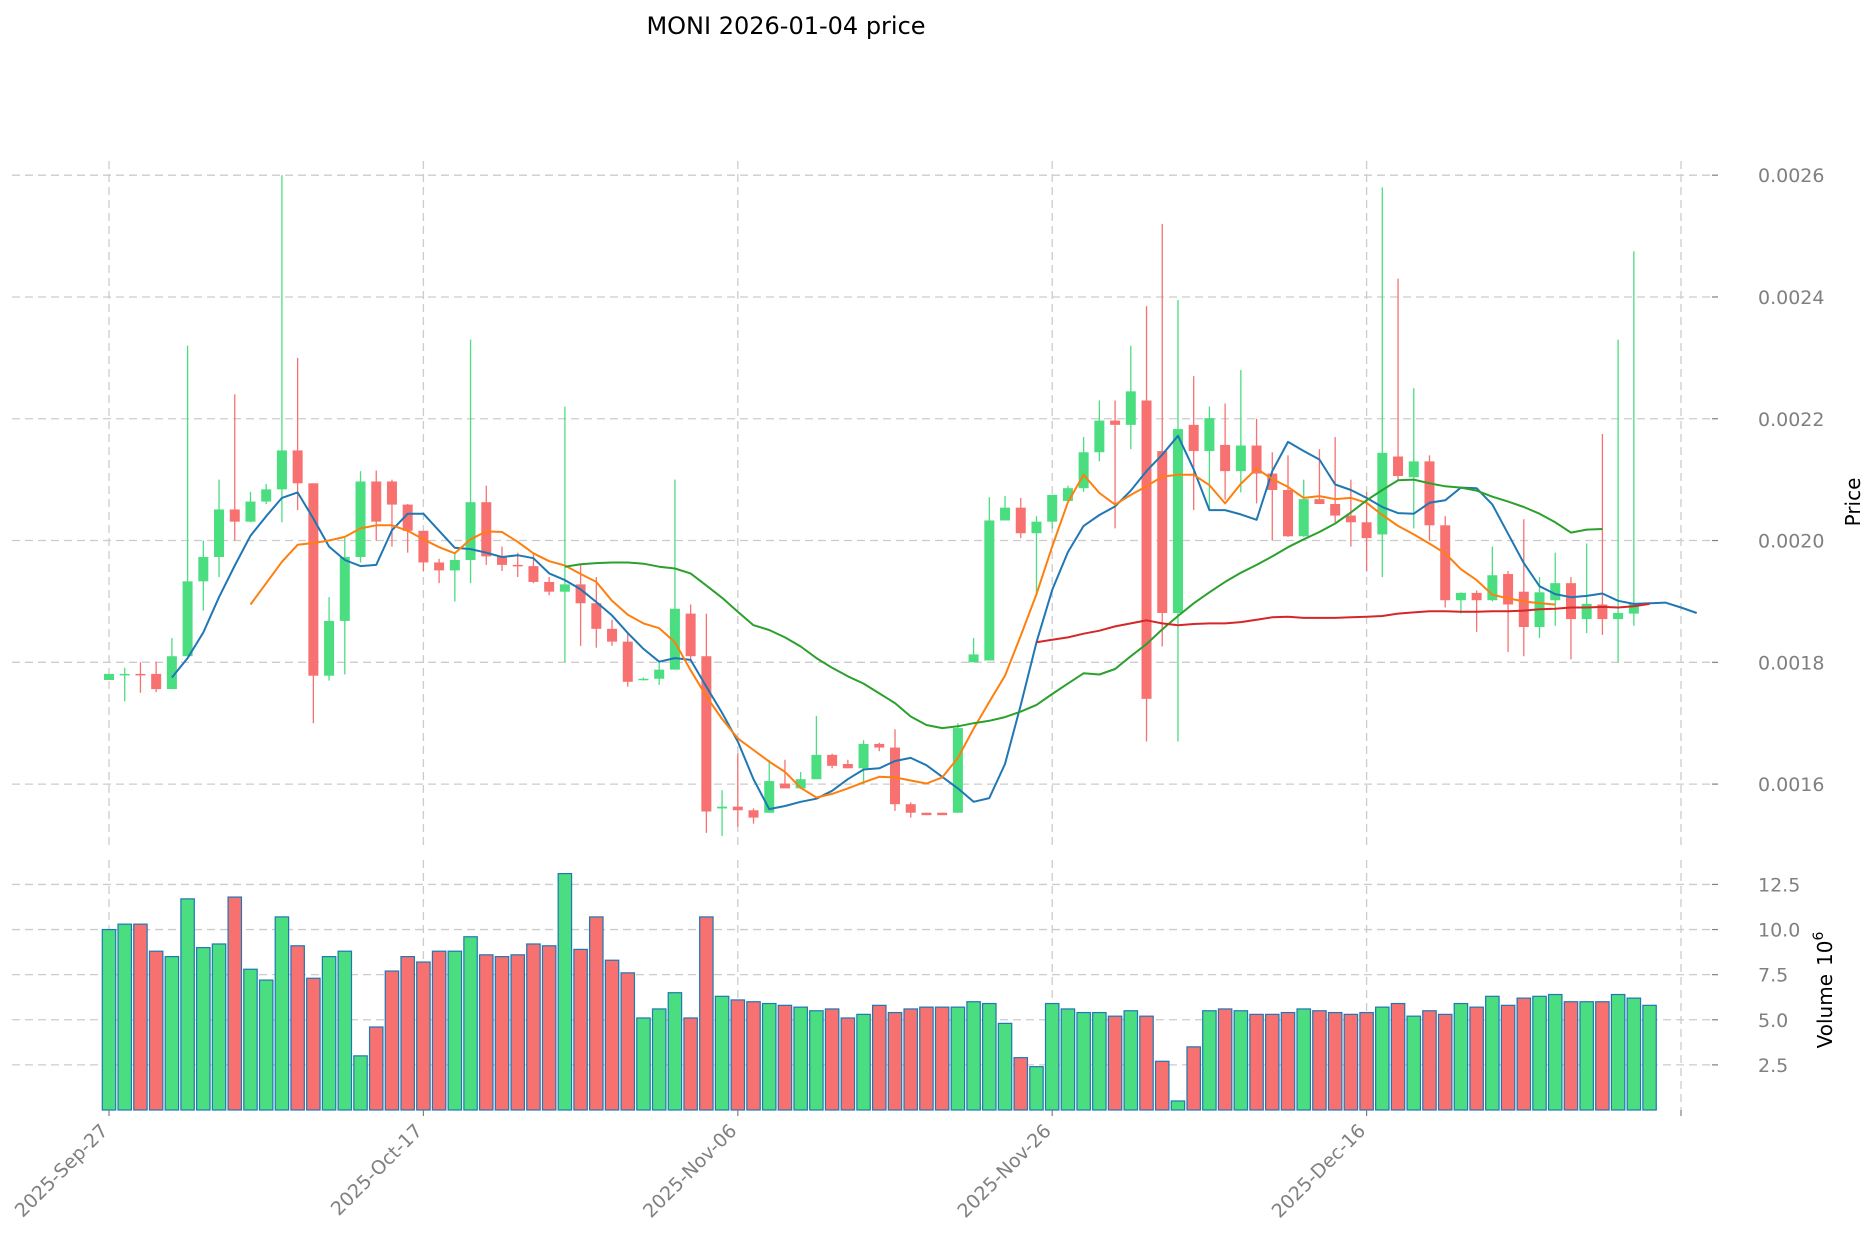  Describe the element at coordinates (62, 1171) in the screenshot. I see `x-tick-label: 2025-Sep-27` at that location.